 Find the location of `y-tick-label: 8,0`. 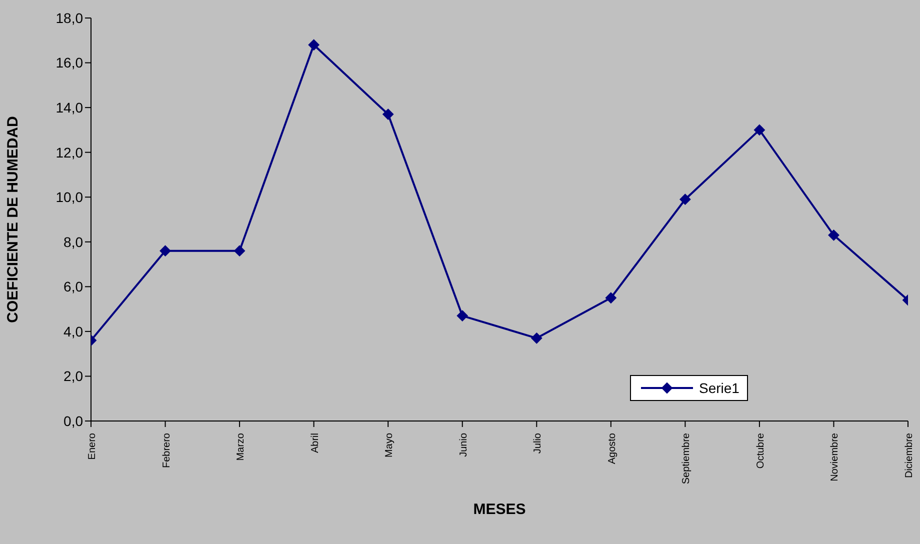

y-tick-label: 8,0 is located at coordinates (74, 242).